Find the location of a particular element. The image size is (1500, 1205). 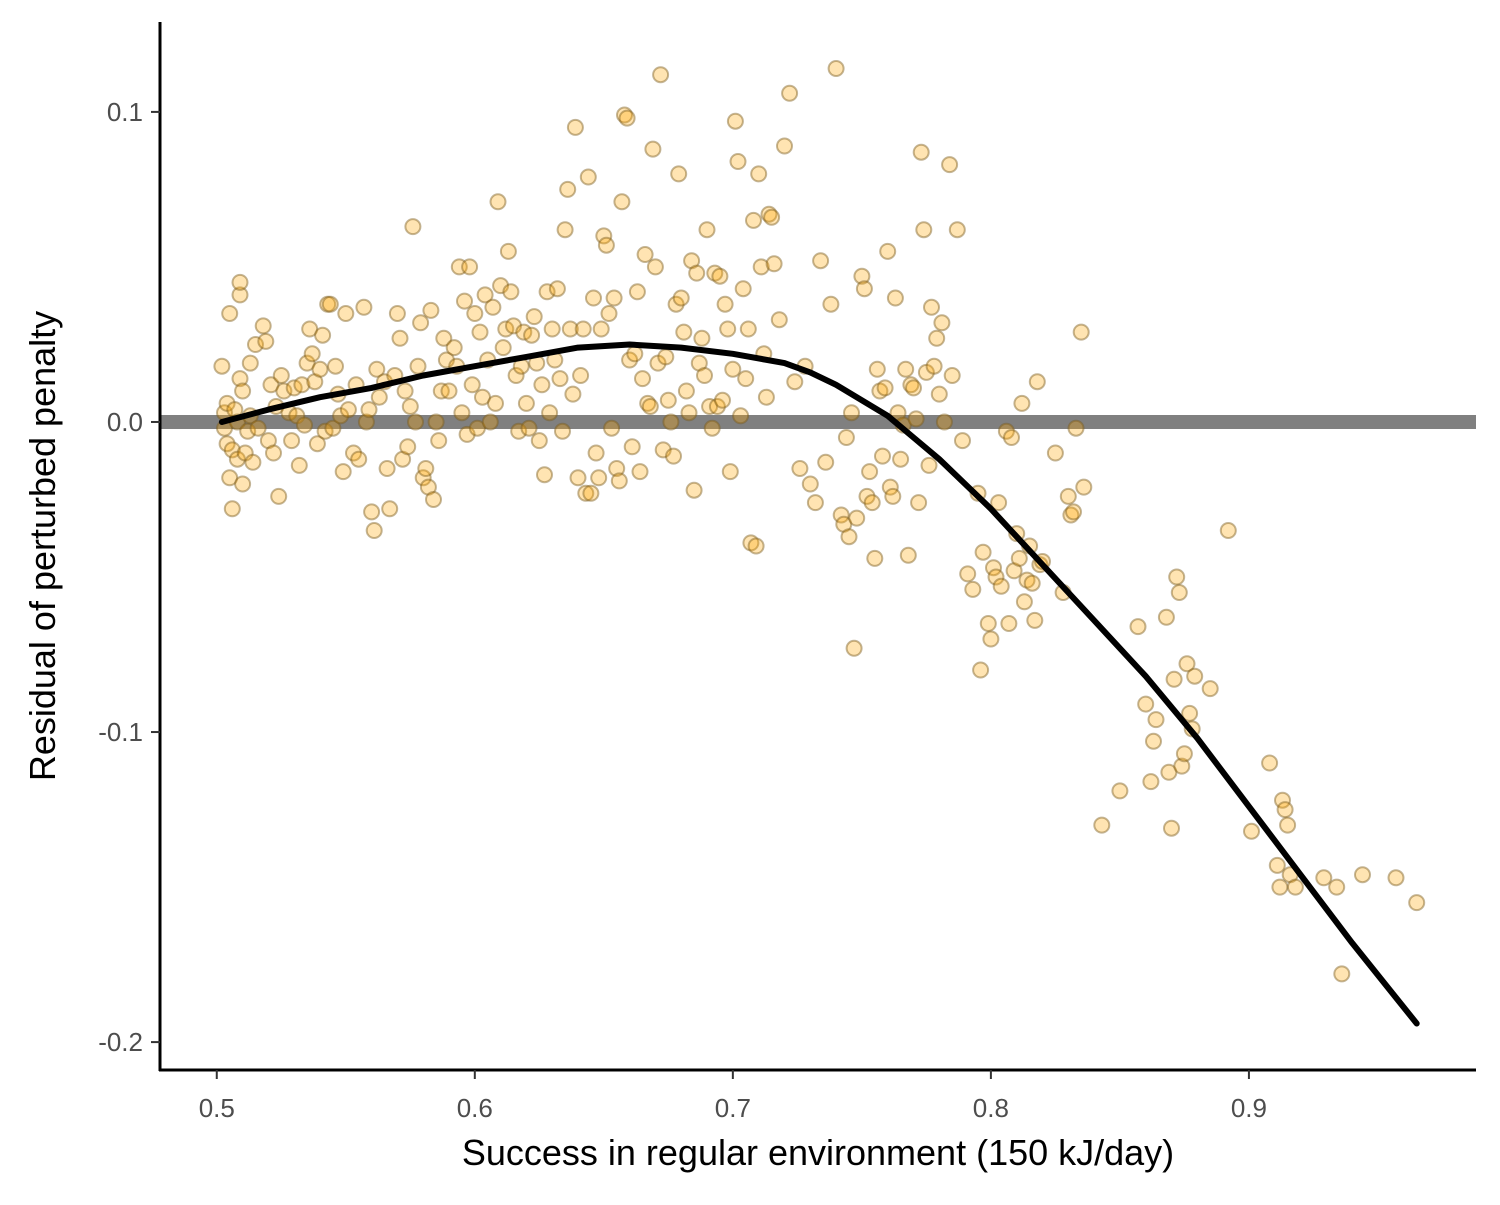

y-tick-label: 0.0 is located at coordinates (125, 422).